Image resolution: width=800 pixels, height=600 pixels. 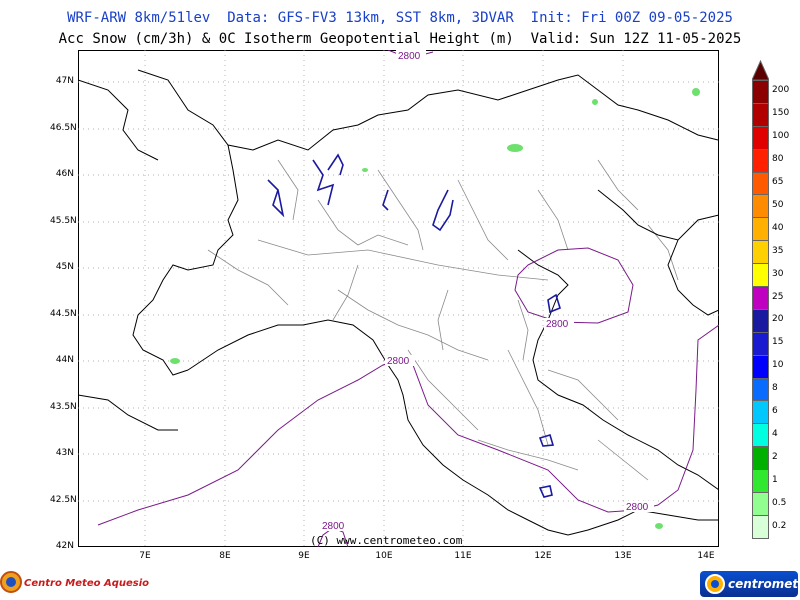 I want to click on colorbar-label: 50, so click(x=778, y=204).